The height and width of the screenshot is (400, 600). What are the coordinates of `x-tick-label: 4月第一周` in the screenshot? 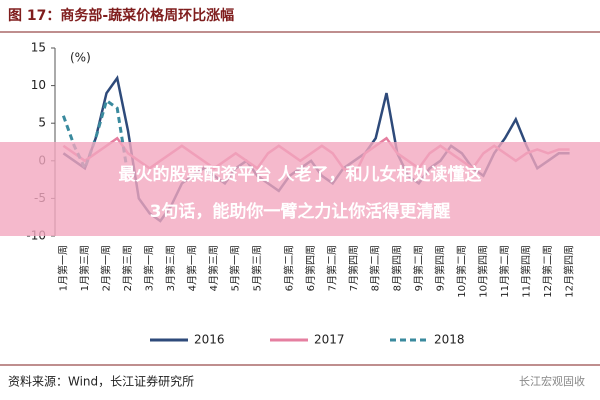 It's located at (192, 268).